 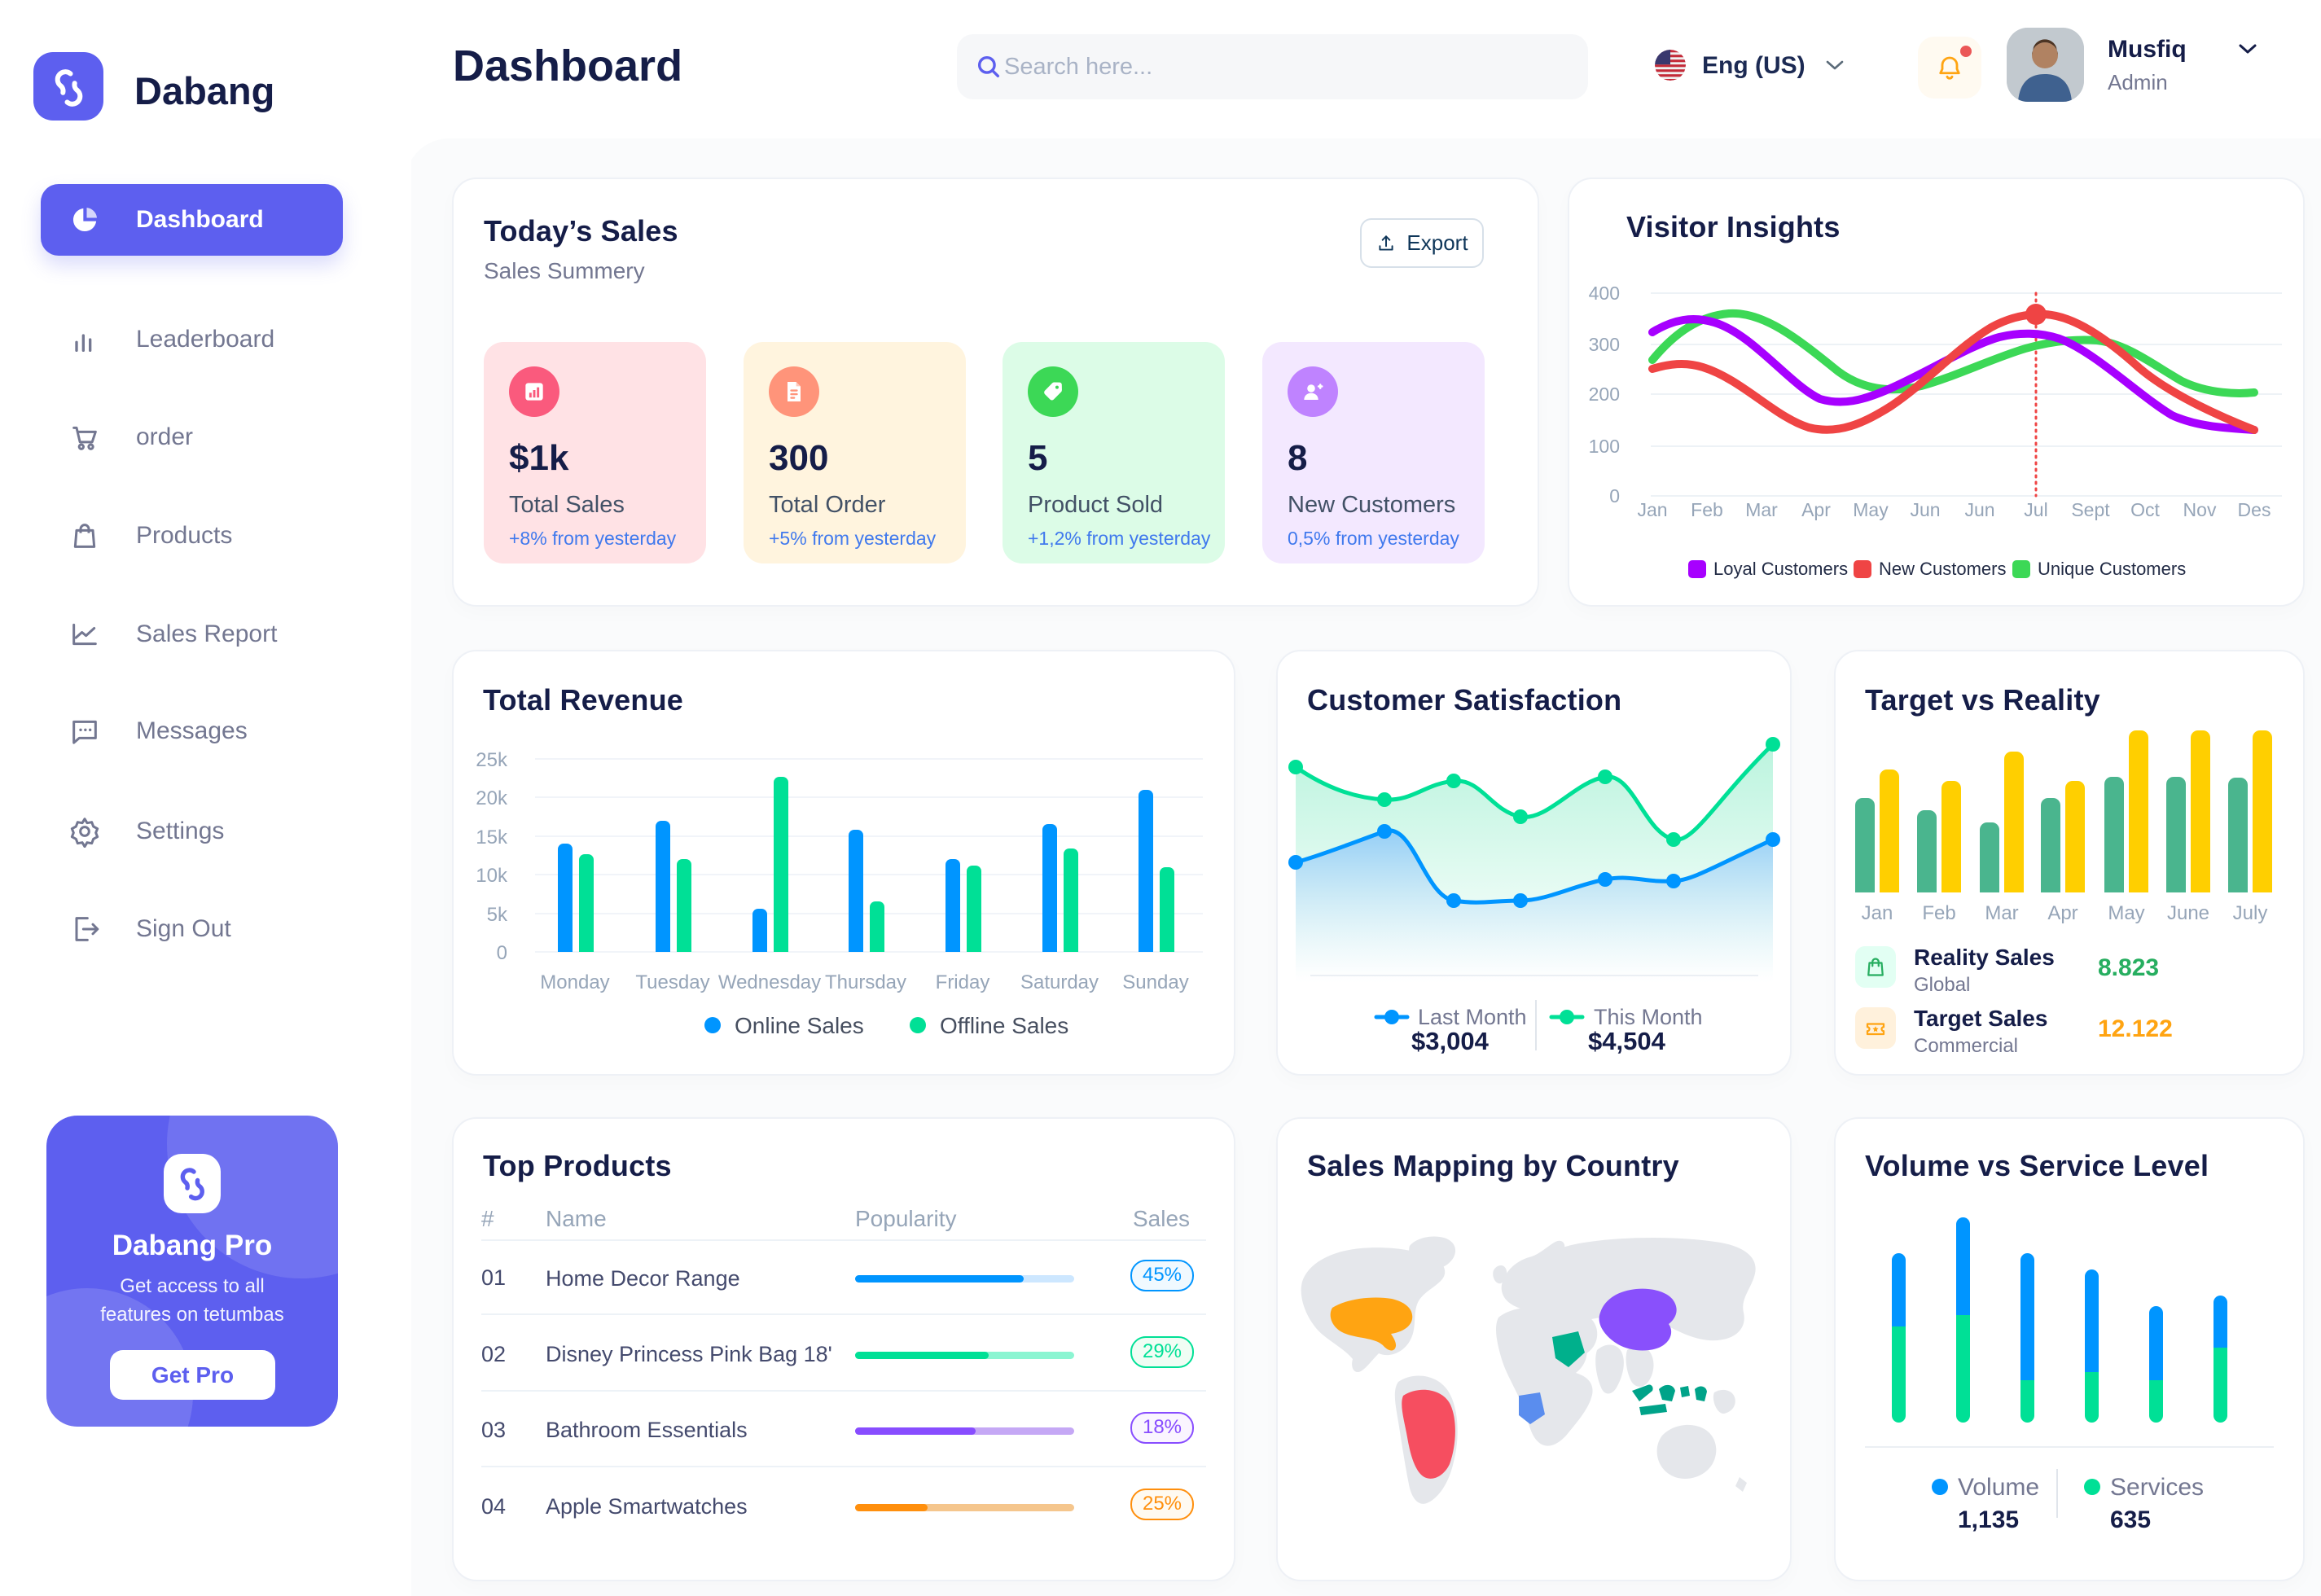 What do you see at coordinates (493, 1354) in the screenshot?
I see `svg-text: 02` at bounding box center [493, 1354].